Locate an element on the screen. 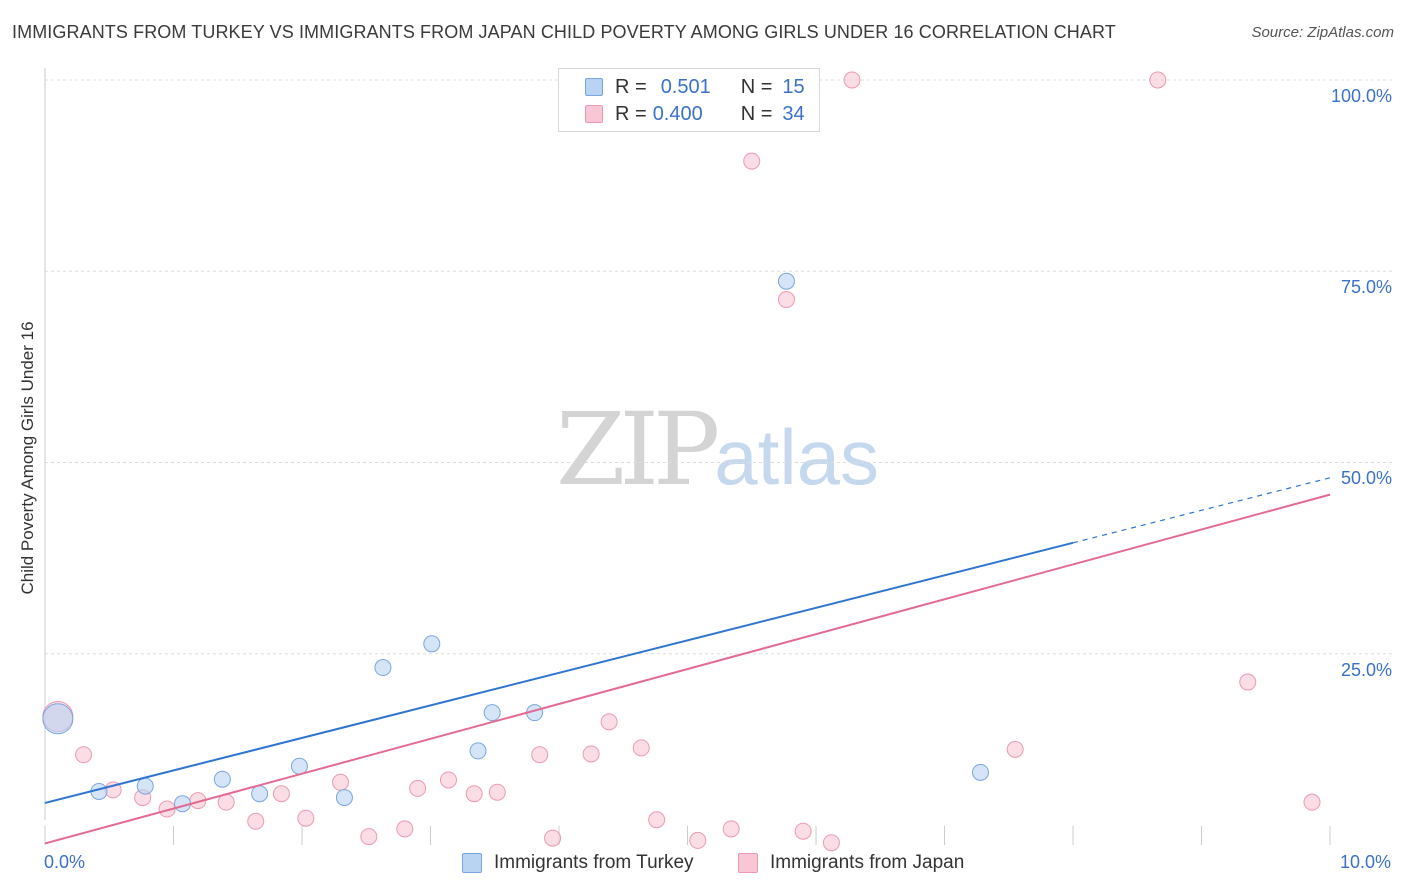 Image resolution: width=1406 pixels, height=892 pixels. y-tick-label: 75.0% is located at coordinates (1366, 287).